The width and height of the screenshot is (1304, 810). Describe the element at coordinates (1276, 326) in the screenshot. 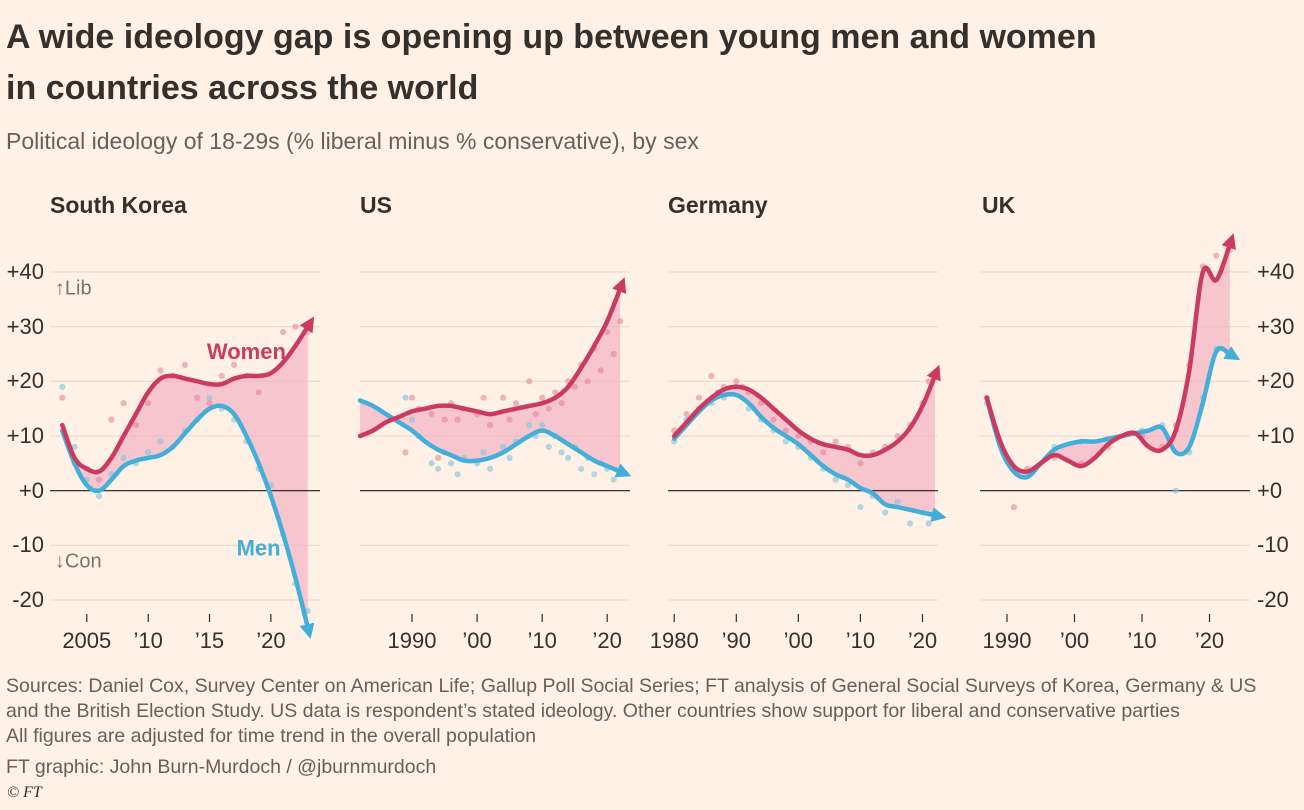

I see `y-axis-label-right: +30` at that location.